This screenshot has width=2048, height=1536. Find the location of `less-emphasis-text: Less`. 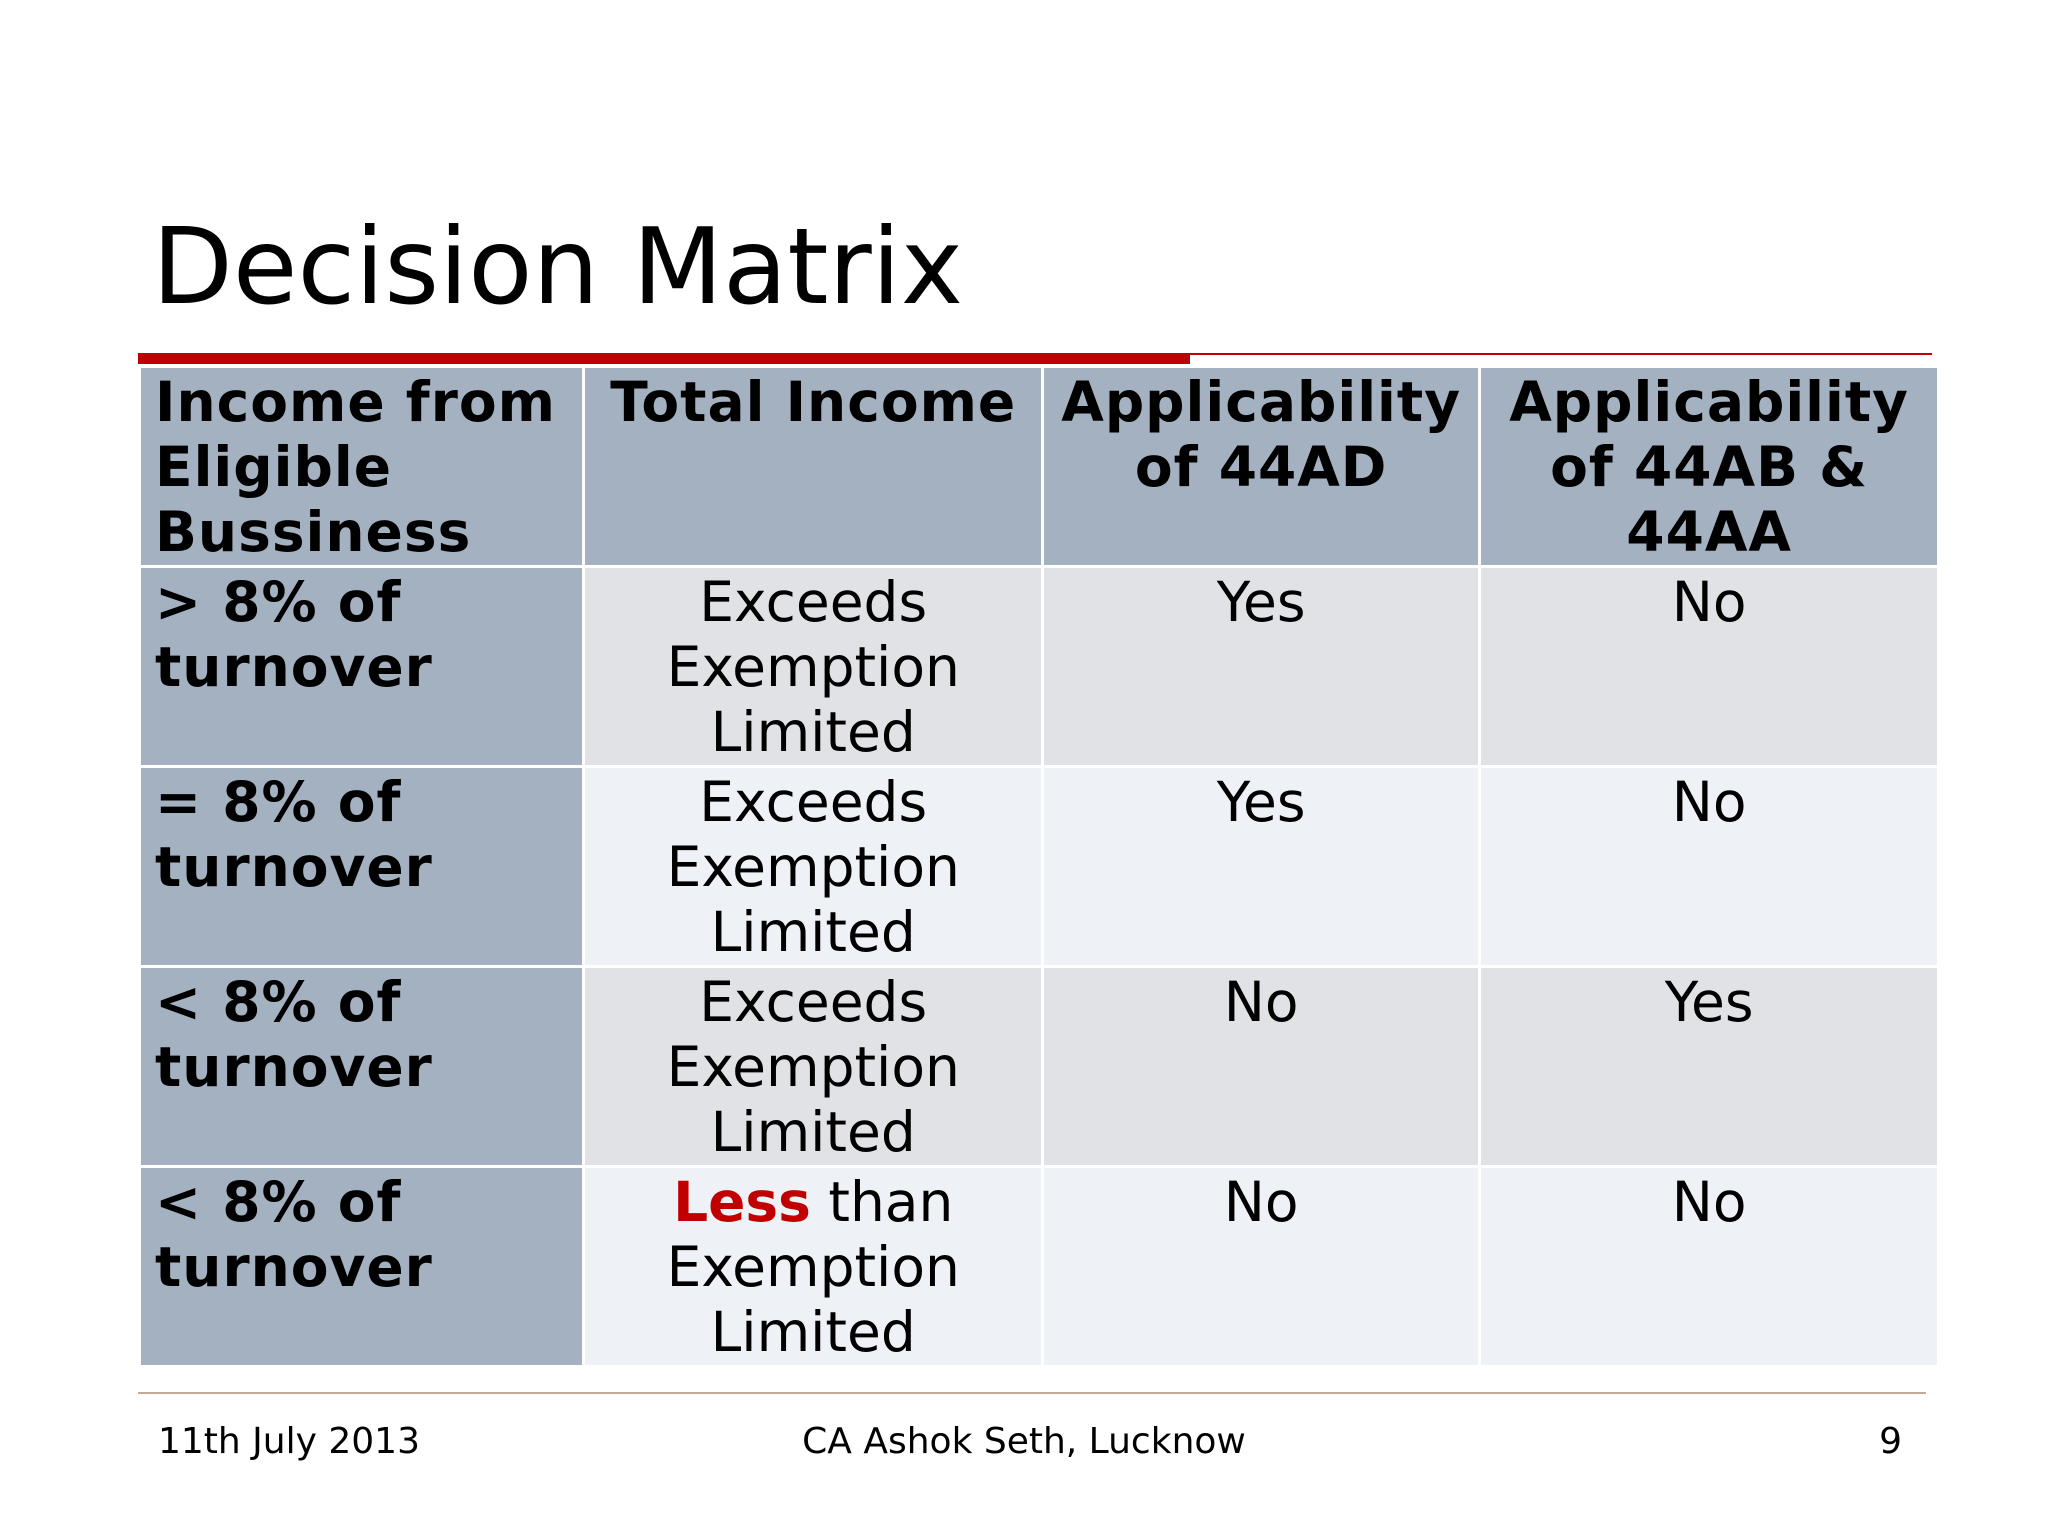

less-emphasis-text: Less is located at coordinates (742, 1202).